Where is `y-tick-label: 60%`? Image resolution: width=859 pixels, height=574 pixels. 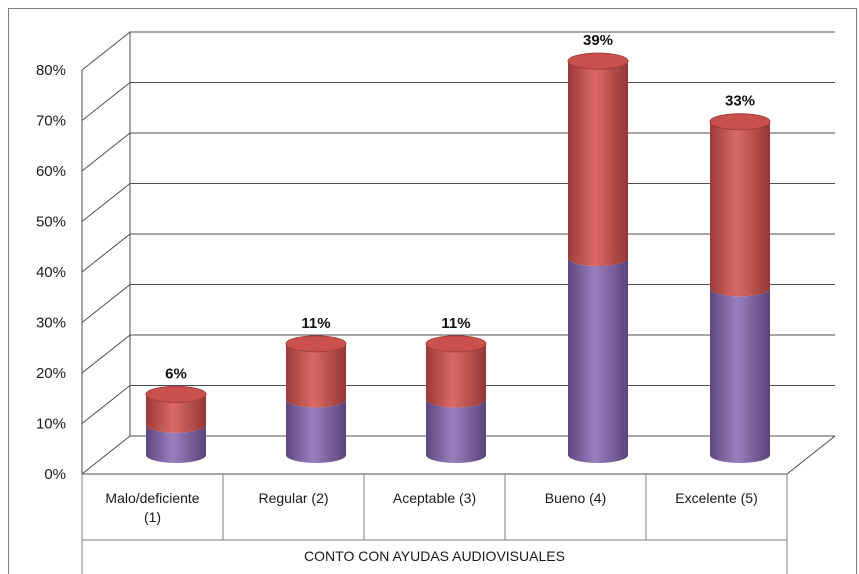 y-tick-label: 60% is located at coordinates (51, 171).